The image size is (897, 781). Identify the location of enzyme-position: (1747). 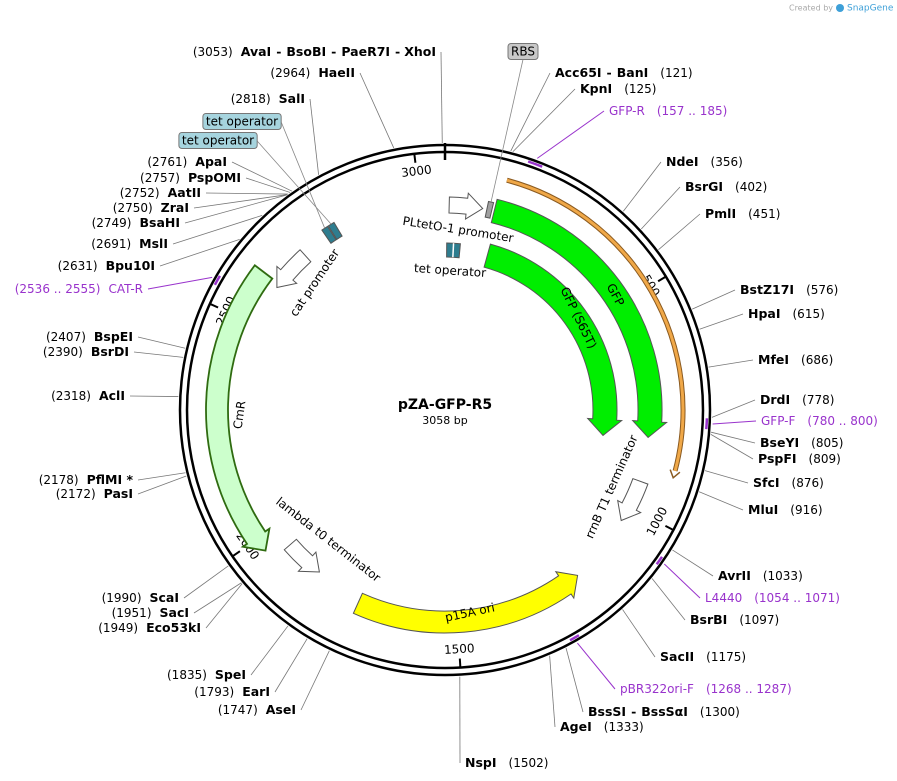
(238, 710).